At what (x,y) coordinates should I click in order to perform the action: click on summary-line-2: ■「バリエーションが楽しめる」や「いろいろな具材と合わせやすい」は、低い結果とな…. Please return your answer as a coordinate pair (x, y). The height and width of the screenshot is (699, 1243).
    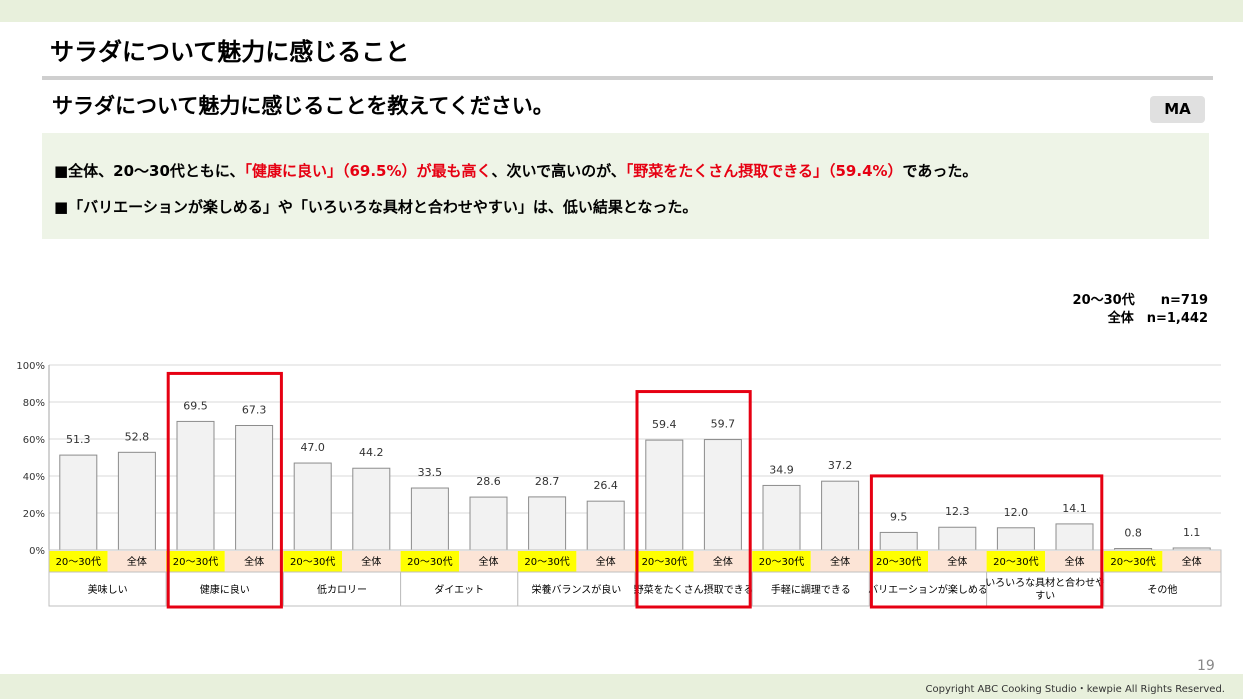
    Looking at the image, I should click on (376, 207).